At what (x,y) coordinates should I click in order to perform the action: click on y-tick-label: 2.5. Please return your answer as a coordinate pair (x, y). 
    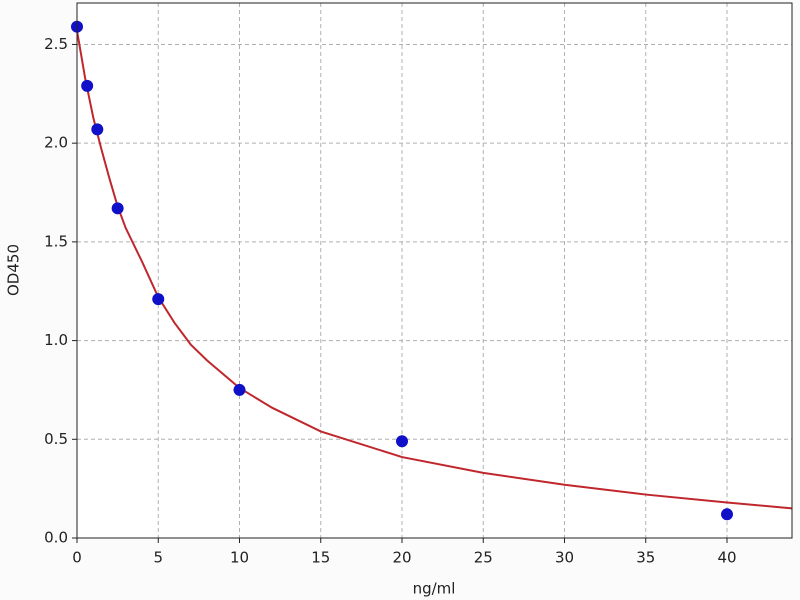
    Looking at the image, I should click on (56, 44).